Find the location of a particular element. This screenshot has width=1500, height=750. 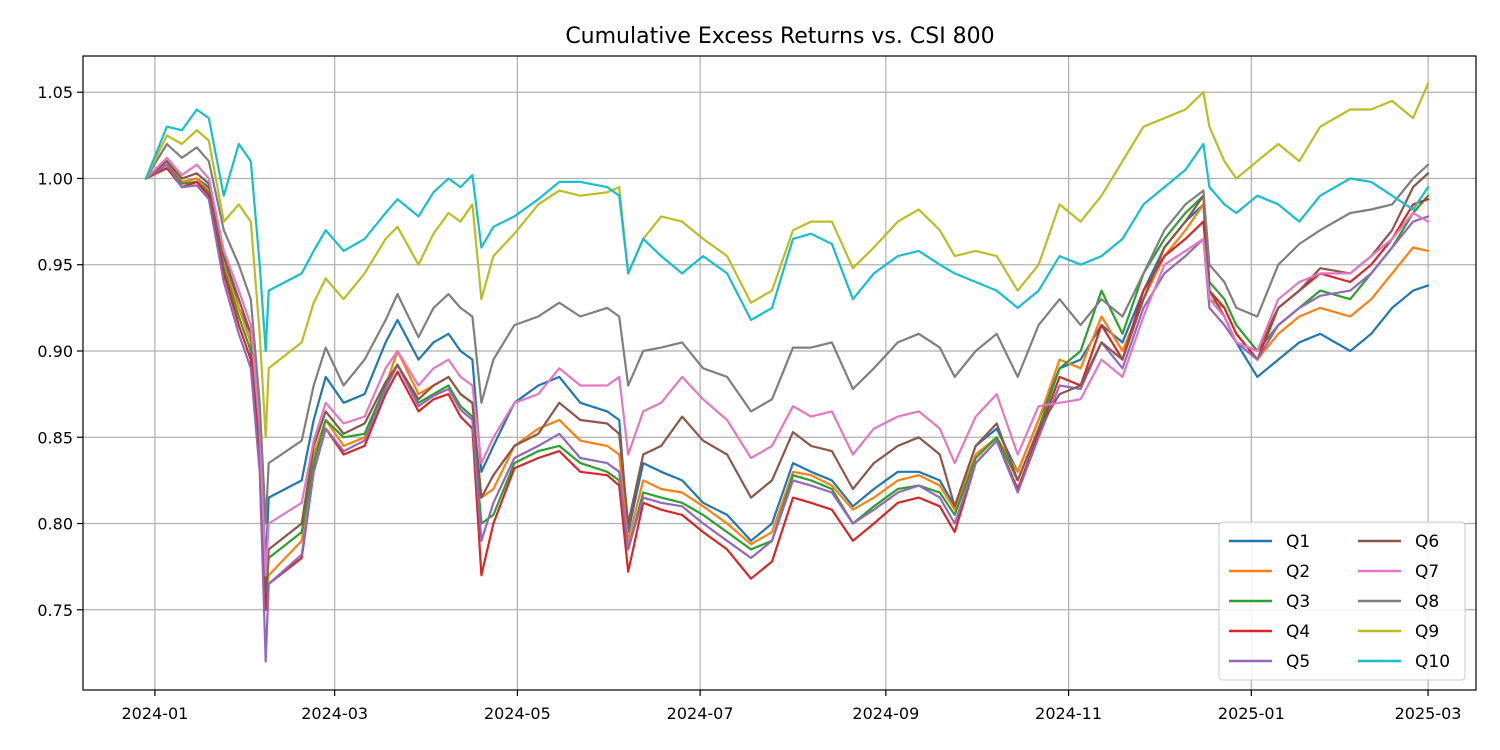

legend-label-q6: Q6 is located at coordinates (1427, 542).